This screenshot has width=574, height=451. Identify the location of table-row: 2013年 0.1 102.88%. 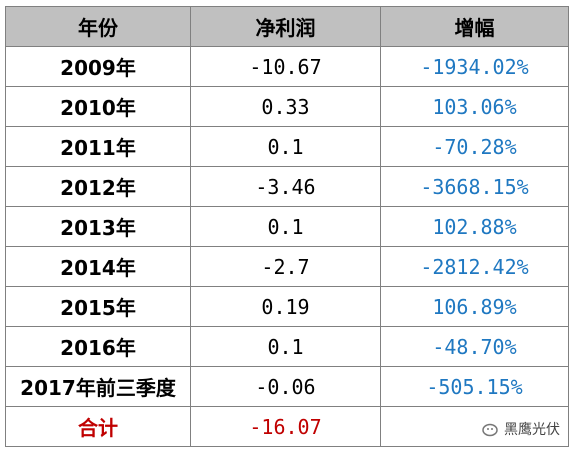
(287, 226).